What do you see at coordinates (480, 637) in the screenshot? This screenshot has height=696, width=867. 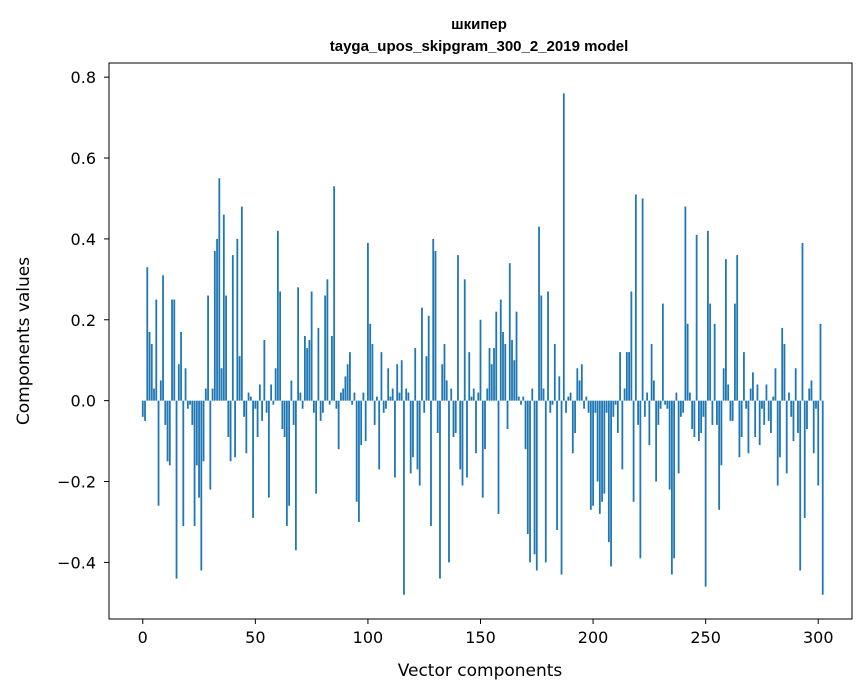 I see `x-tick-label: 150` at bounding box center [480, 637].